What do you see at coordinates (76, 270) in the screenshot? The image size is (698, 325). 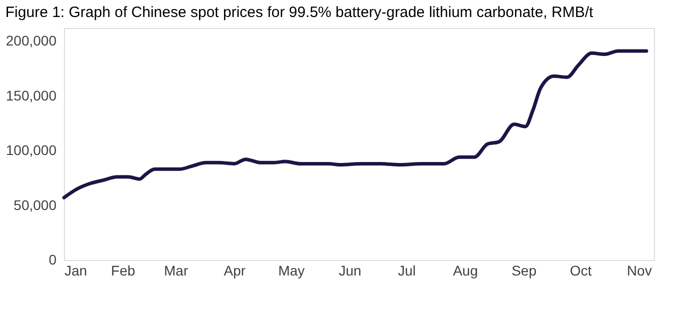 I see `x-tick-label: Jan` at bounding box center [76, 270].